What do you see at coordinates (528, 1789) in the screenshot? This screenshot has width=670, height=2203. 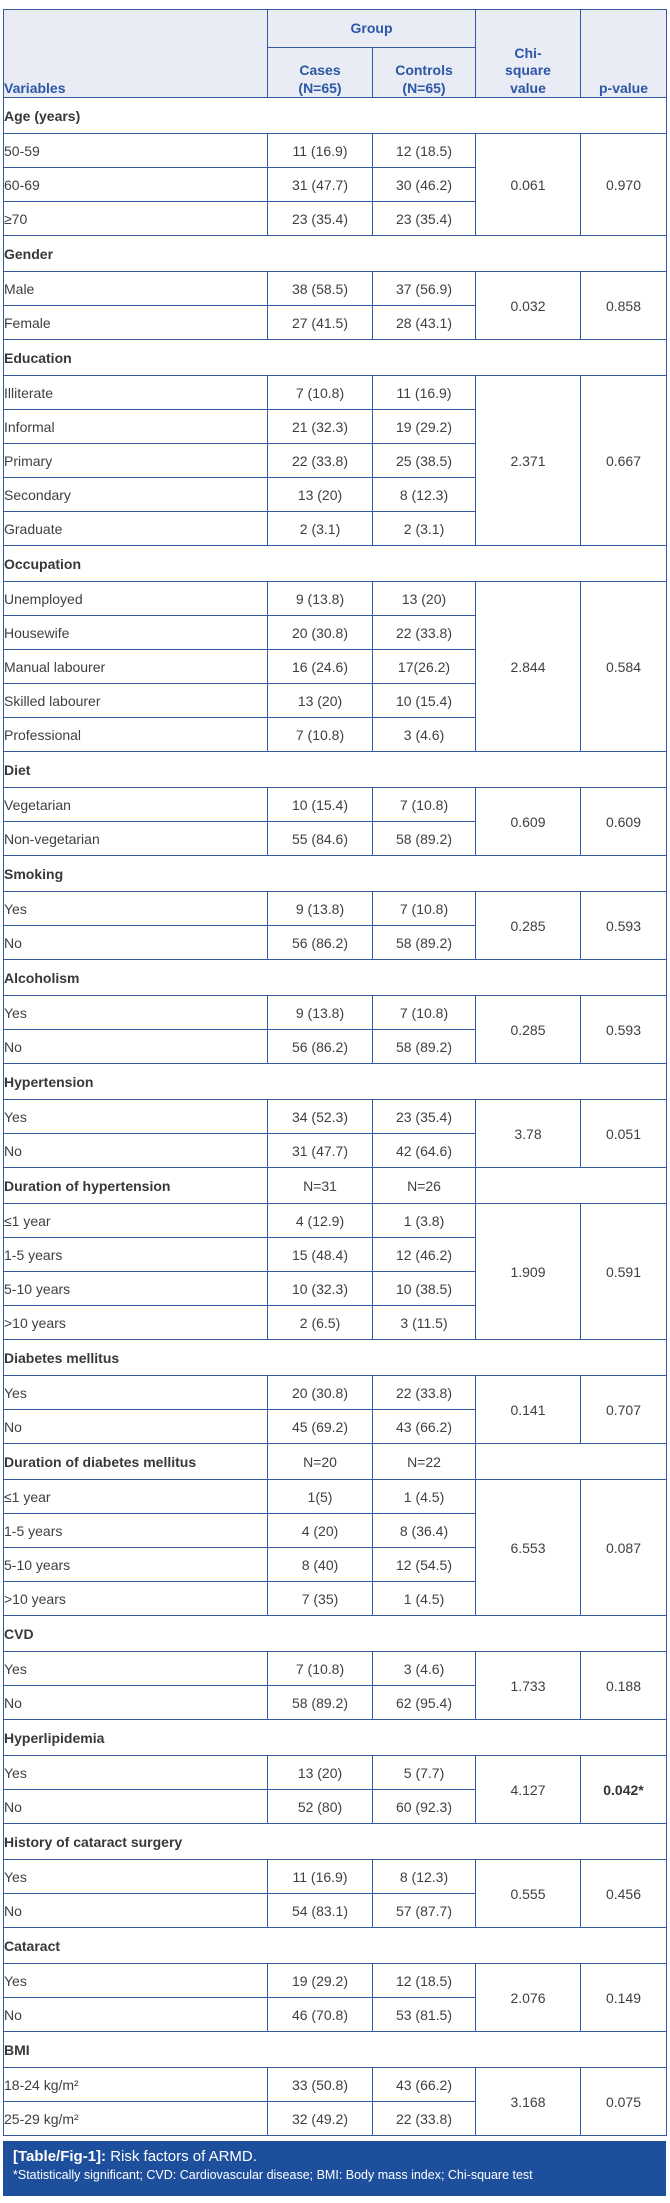 I see `chi-square-value-cell: 4.127` at bounding box center [528, 1789].